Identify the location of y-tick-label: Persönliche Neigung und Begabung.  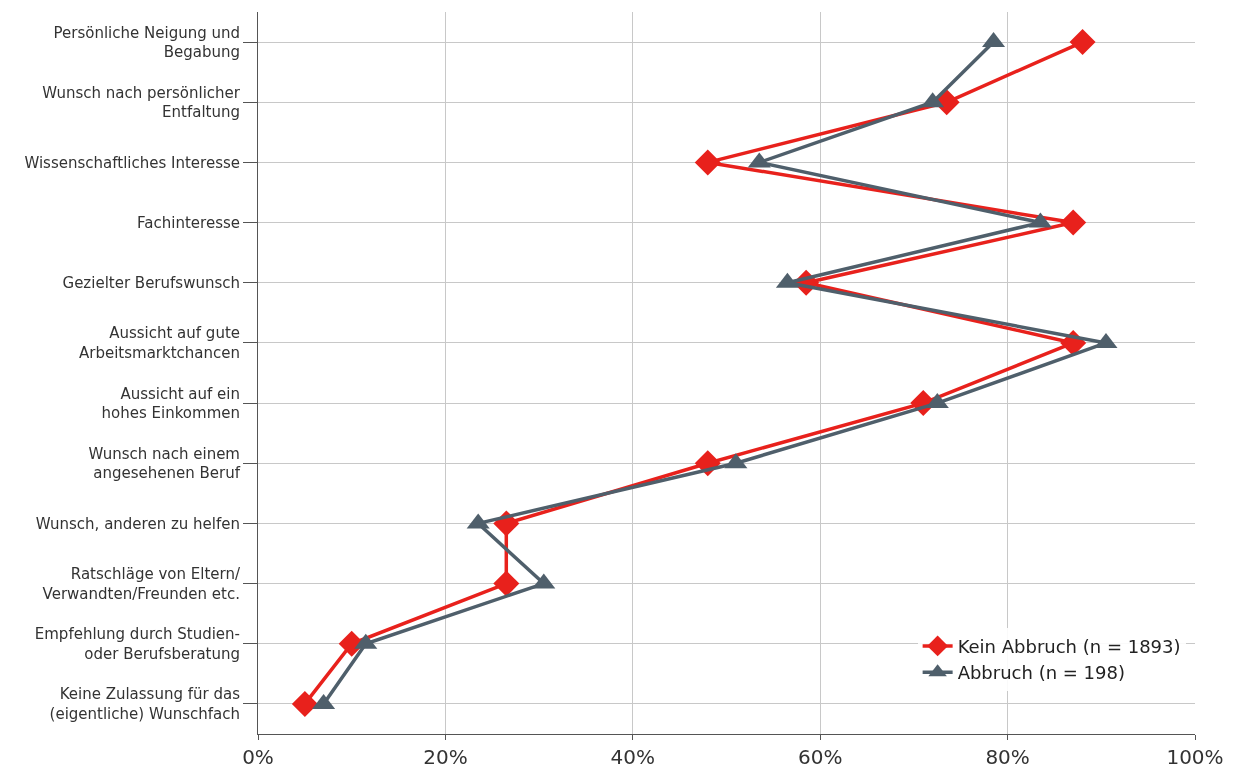
(146, 42).